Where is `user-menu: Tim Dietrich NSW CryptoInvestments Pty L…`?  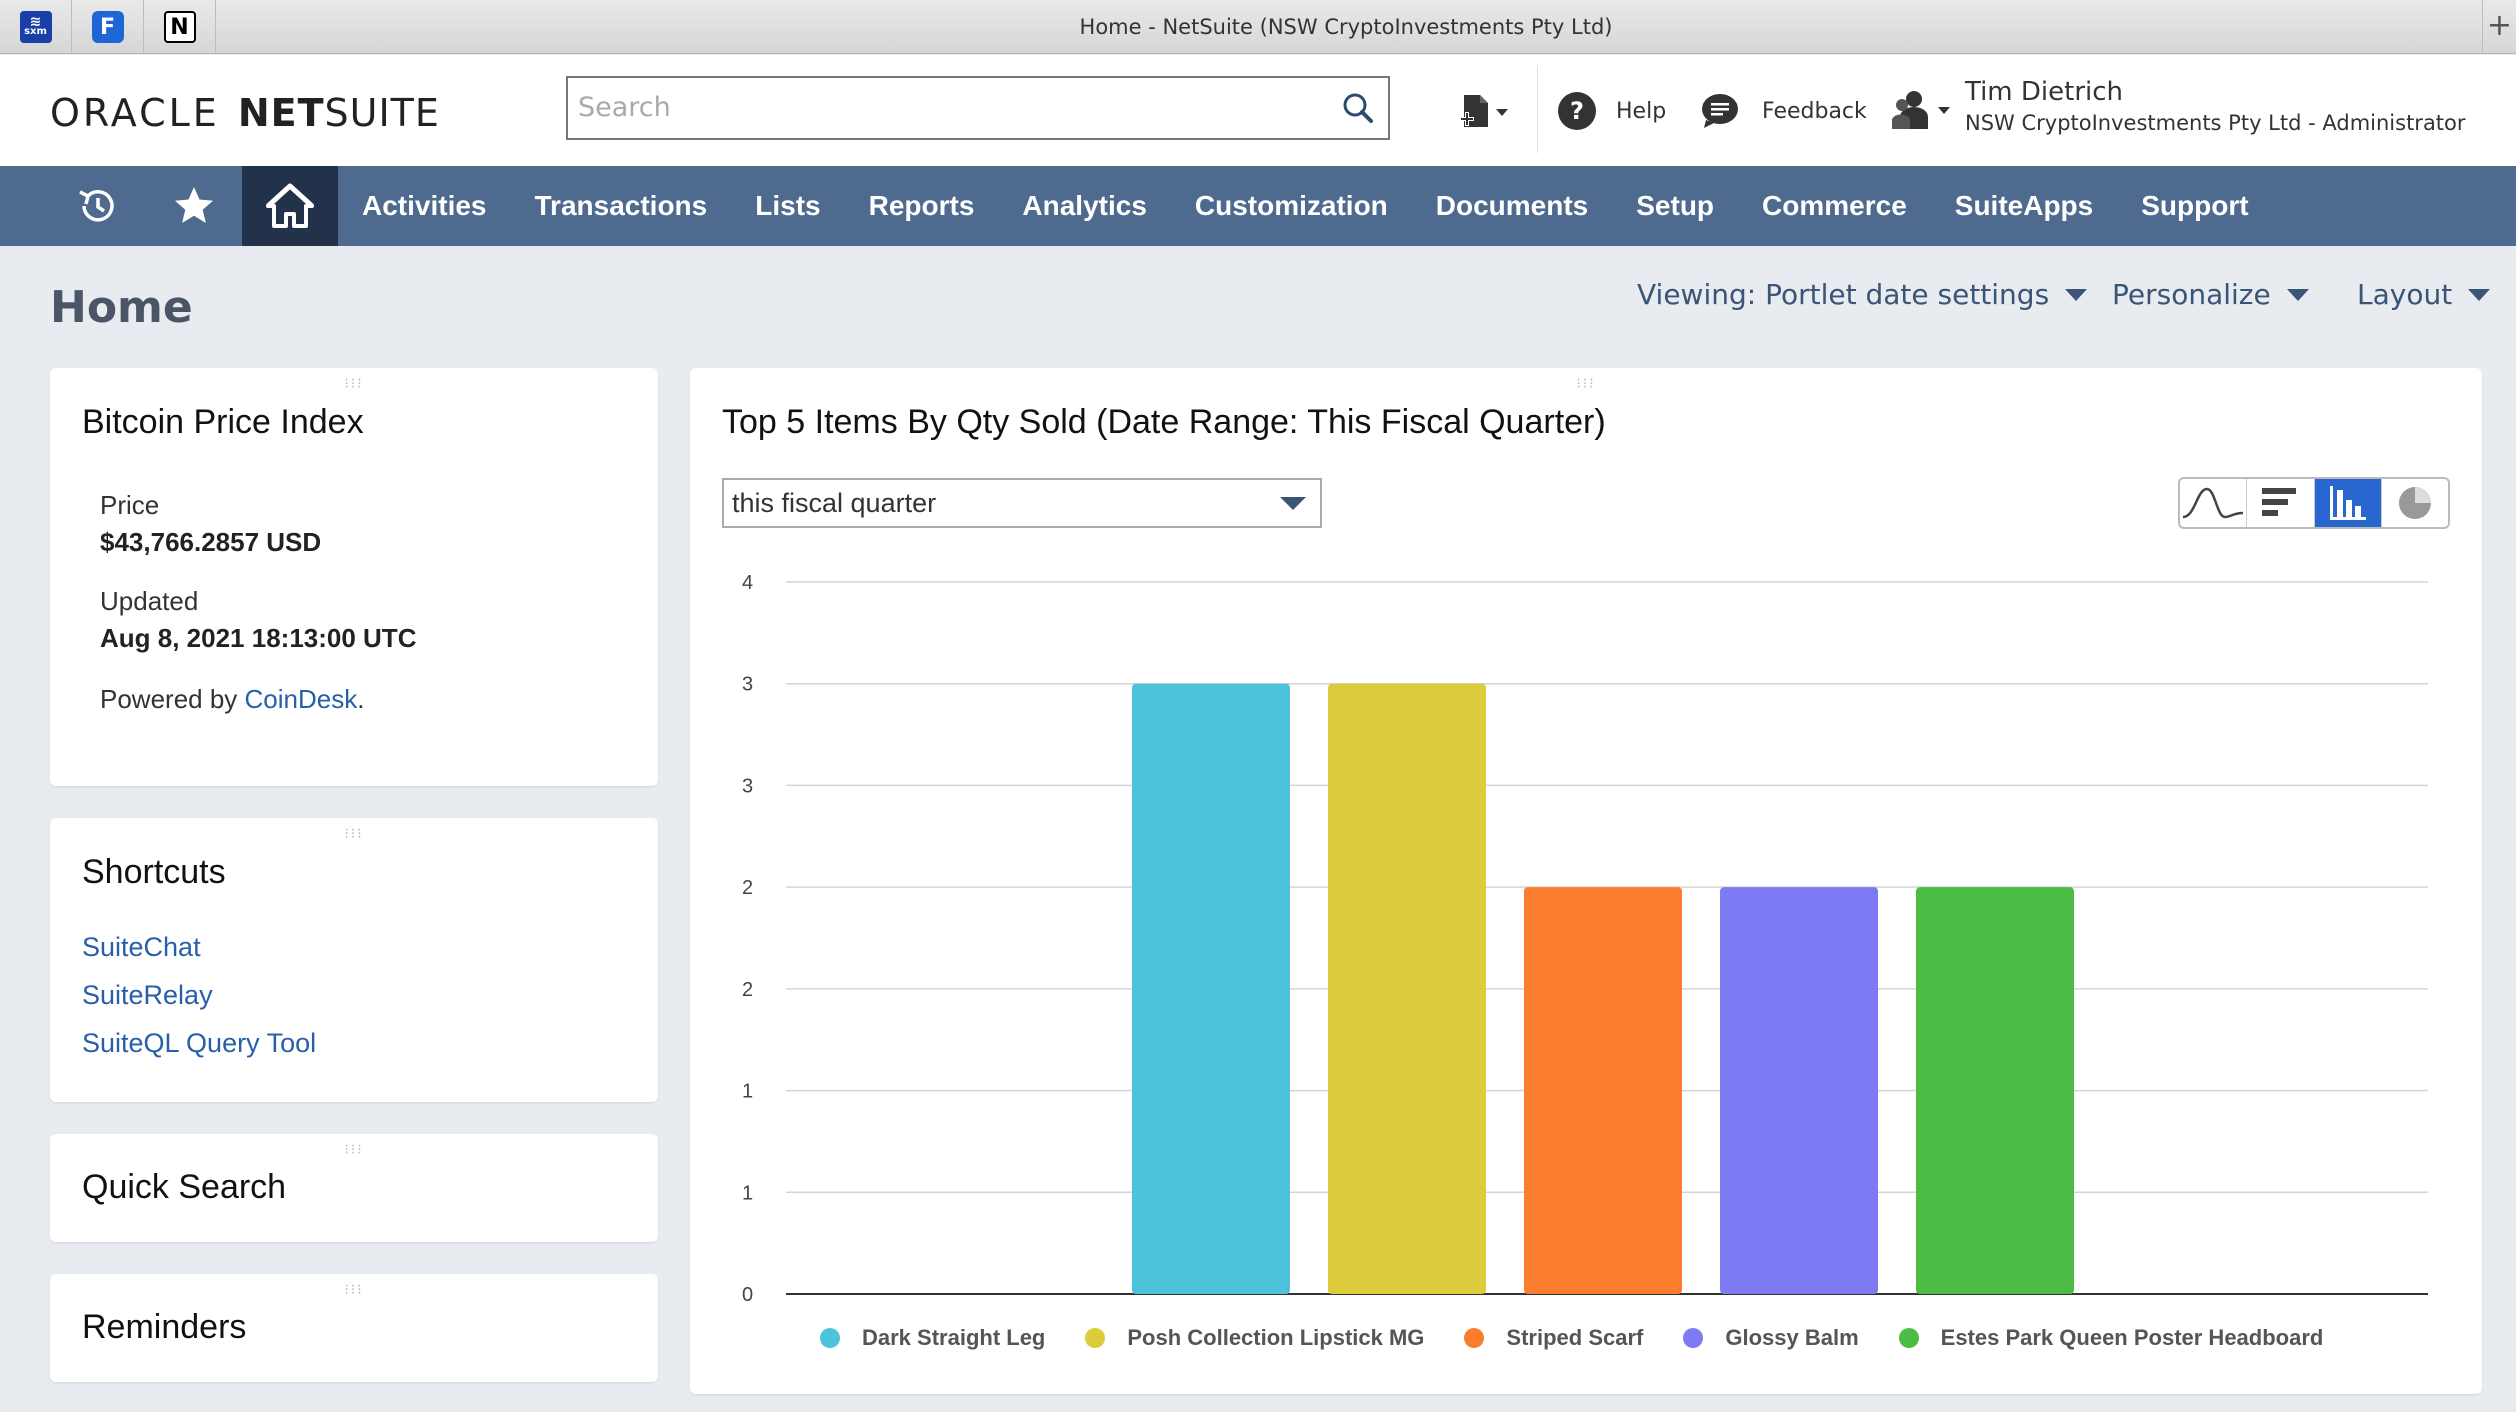
user-menu: Tim Dietrich NSW CryptoInvestments Pty L… is located at coordinates (2215, 106).